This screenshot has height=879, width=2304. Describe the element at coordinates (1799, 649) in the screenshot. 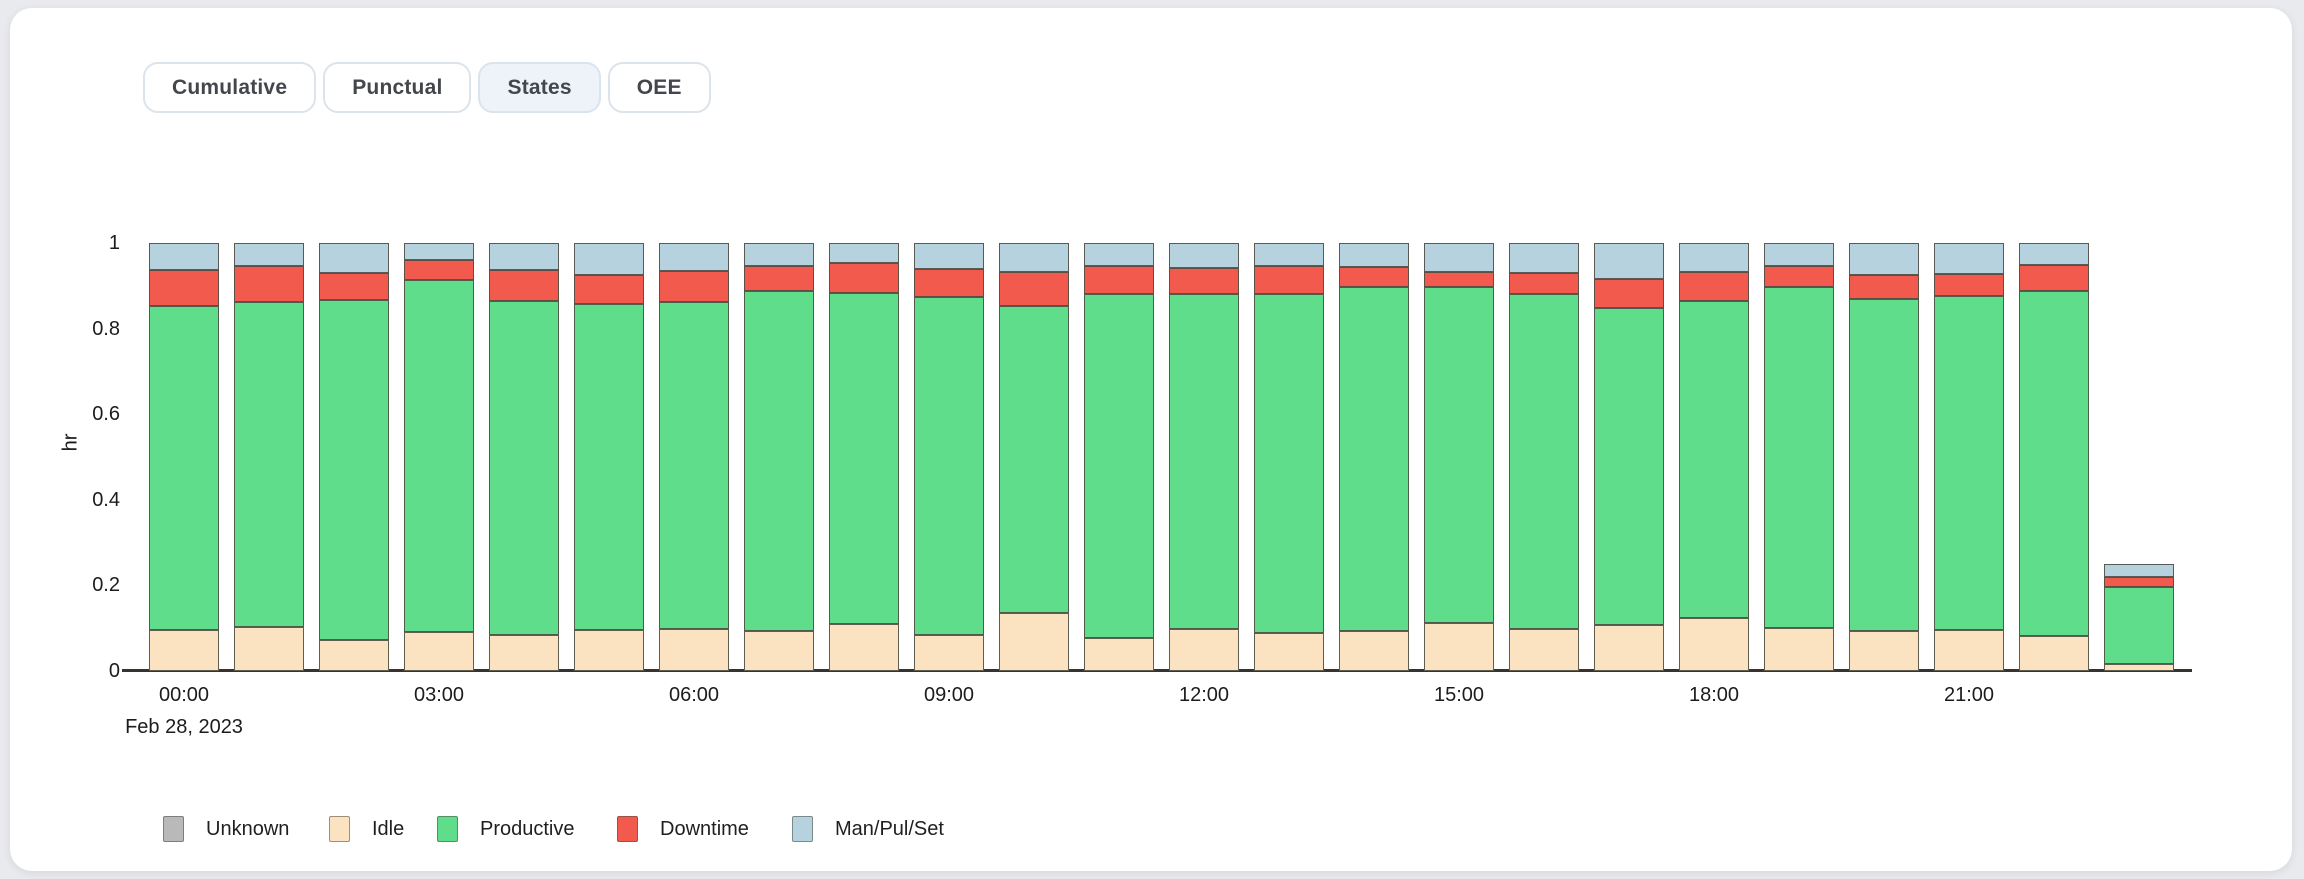

I see `bar-segment-idle-1900` at that location.